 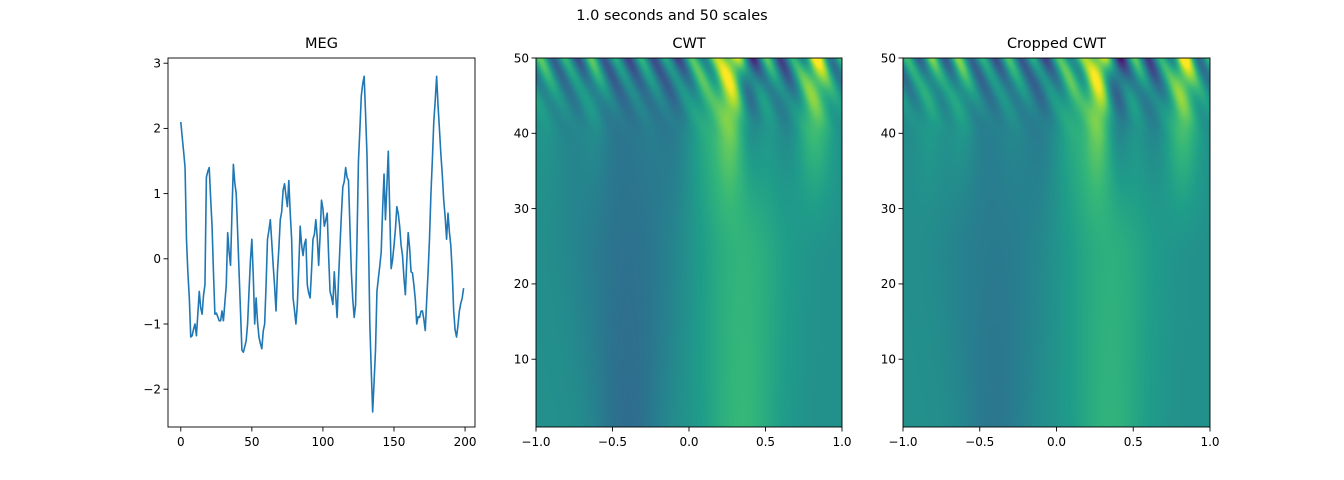 What do you see at coordinates (157, 64) in the screenshot?
I see `y-tick-label: 3` at bounding box center [157, 64].